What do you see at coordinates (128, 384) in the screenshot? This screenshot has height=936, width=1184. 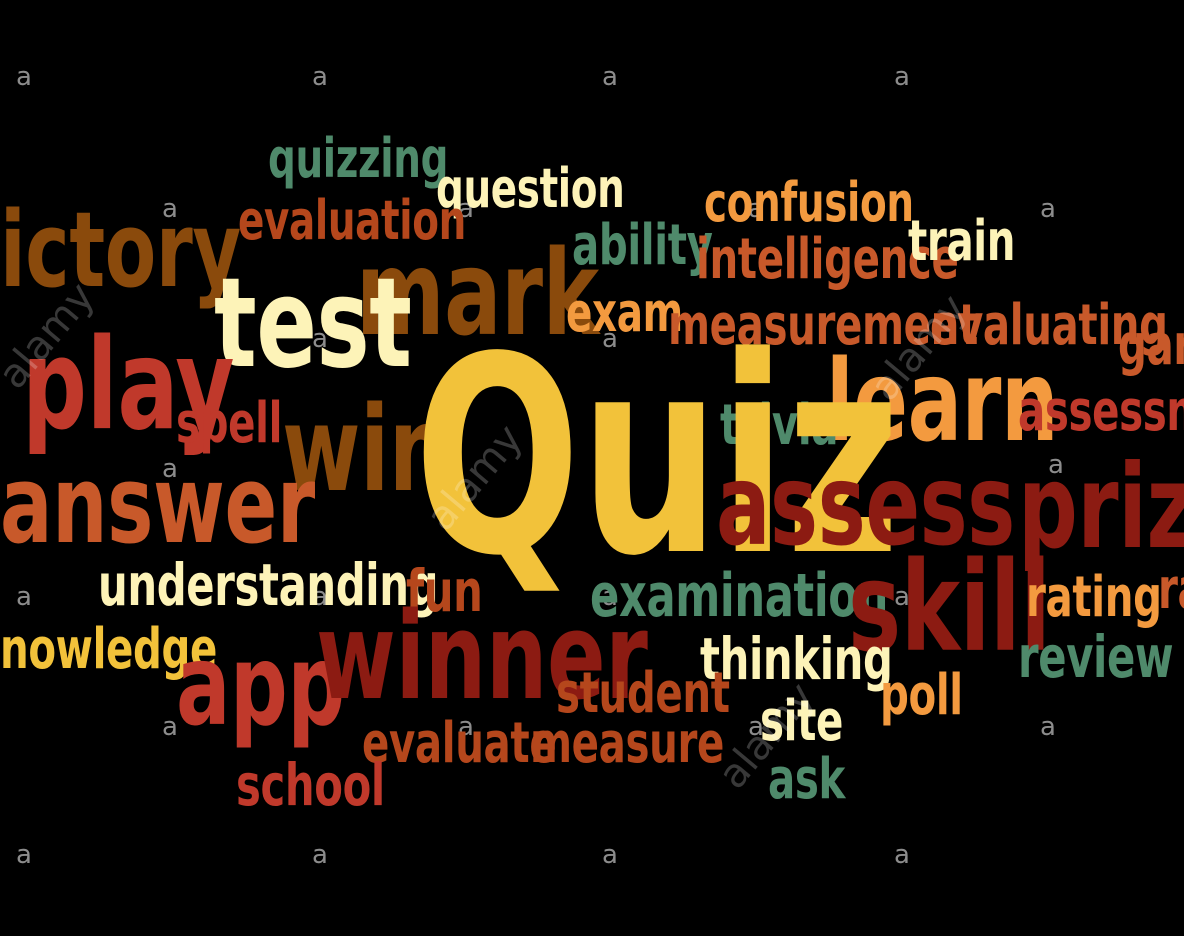 I see `word-play: play` at bounding box center [128, 384].